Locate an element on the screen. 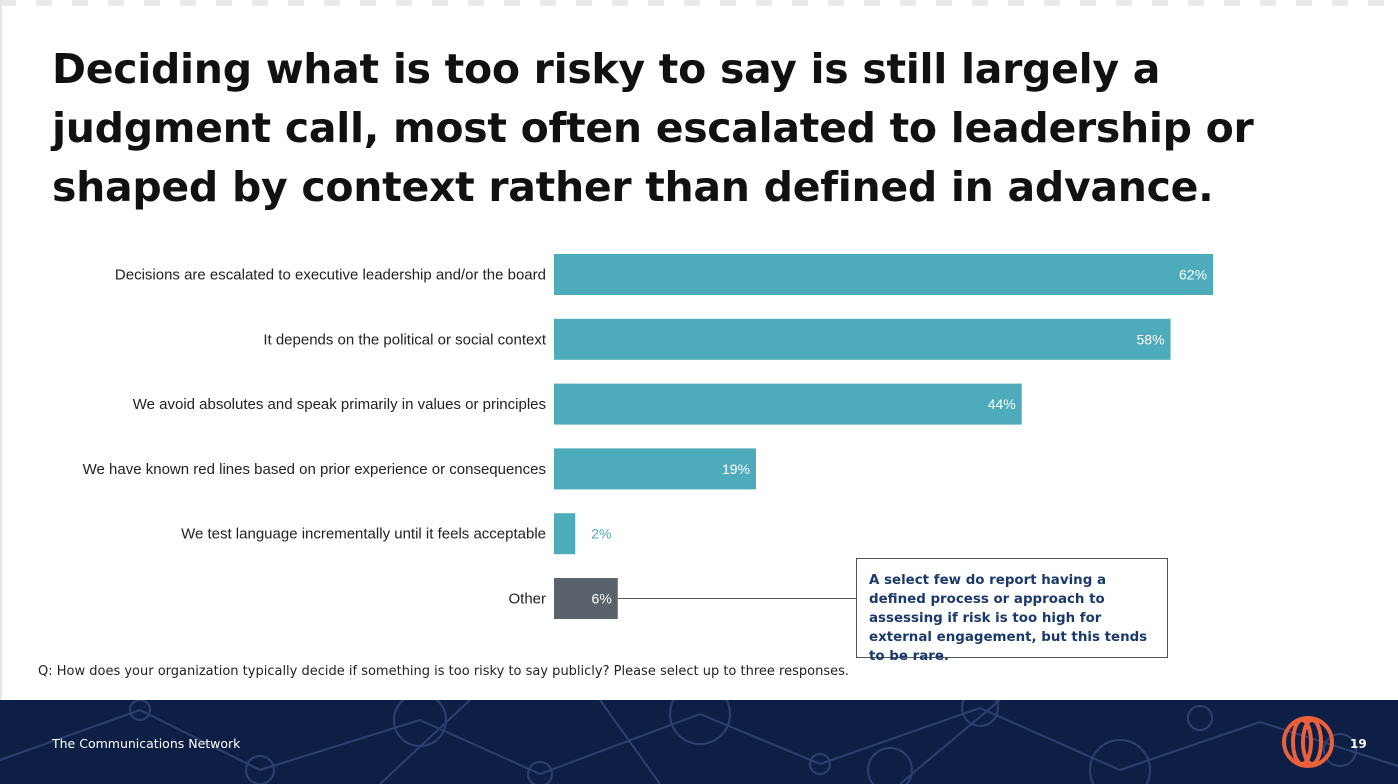 The width and height of the screenshot is (1398, 784). footer-band: The Communications Network 19 is located at coordinates (699, 742).